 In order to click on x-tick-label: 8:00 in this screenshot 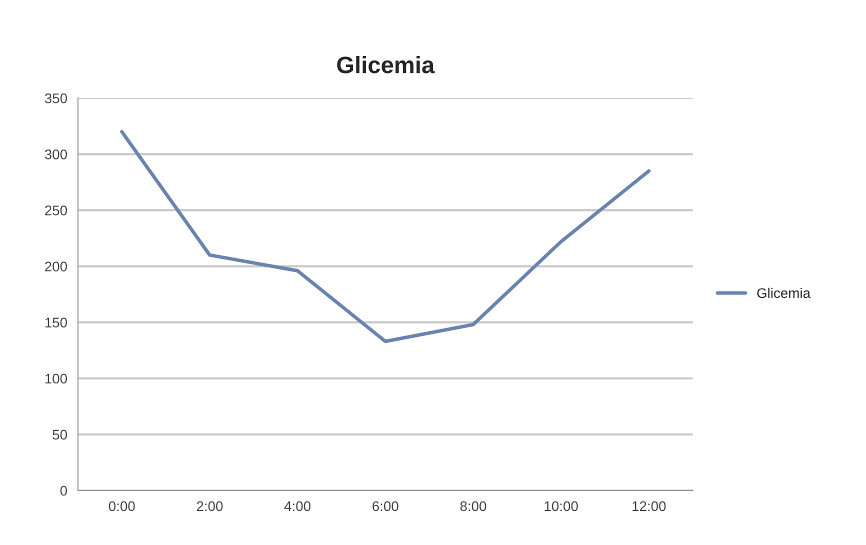, I will do `click(473, 506)`.